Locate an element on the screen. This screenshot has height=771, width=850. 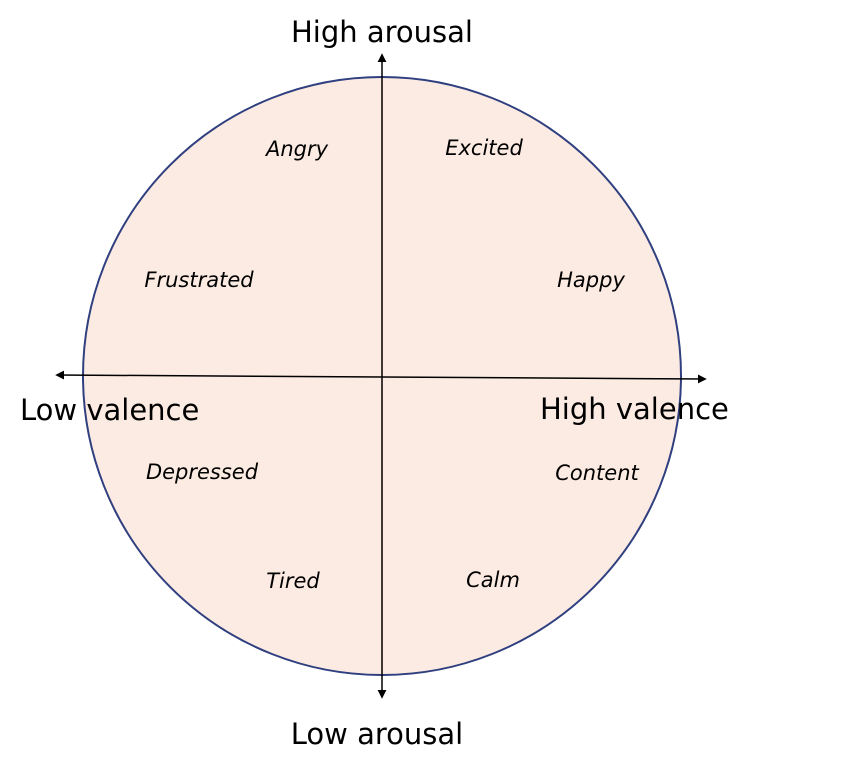
emotion-content: Content is located at coordinates (597, 473).